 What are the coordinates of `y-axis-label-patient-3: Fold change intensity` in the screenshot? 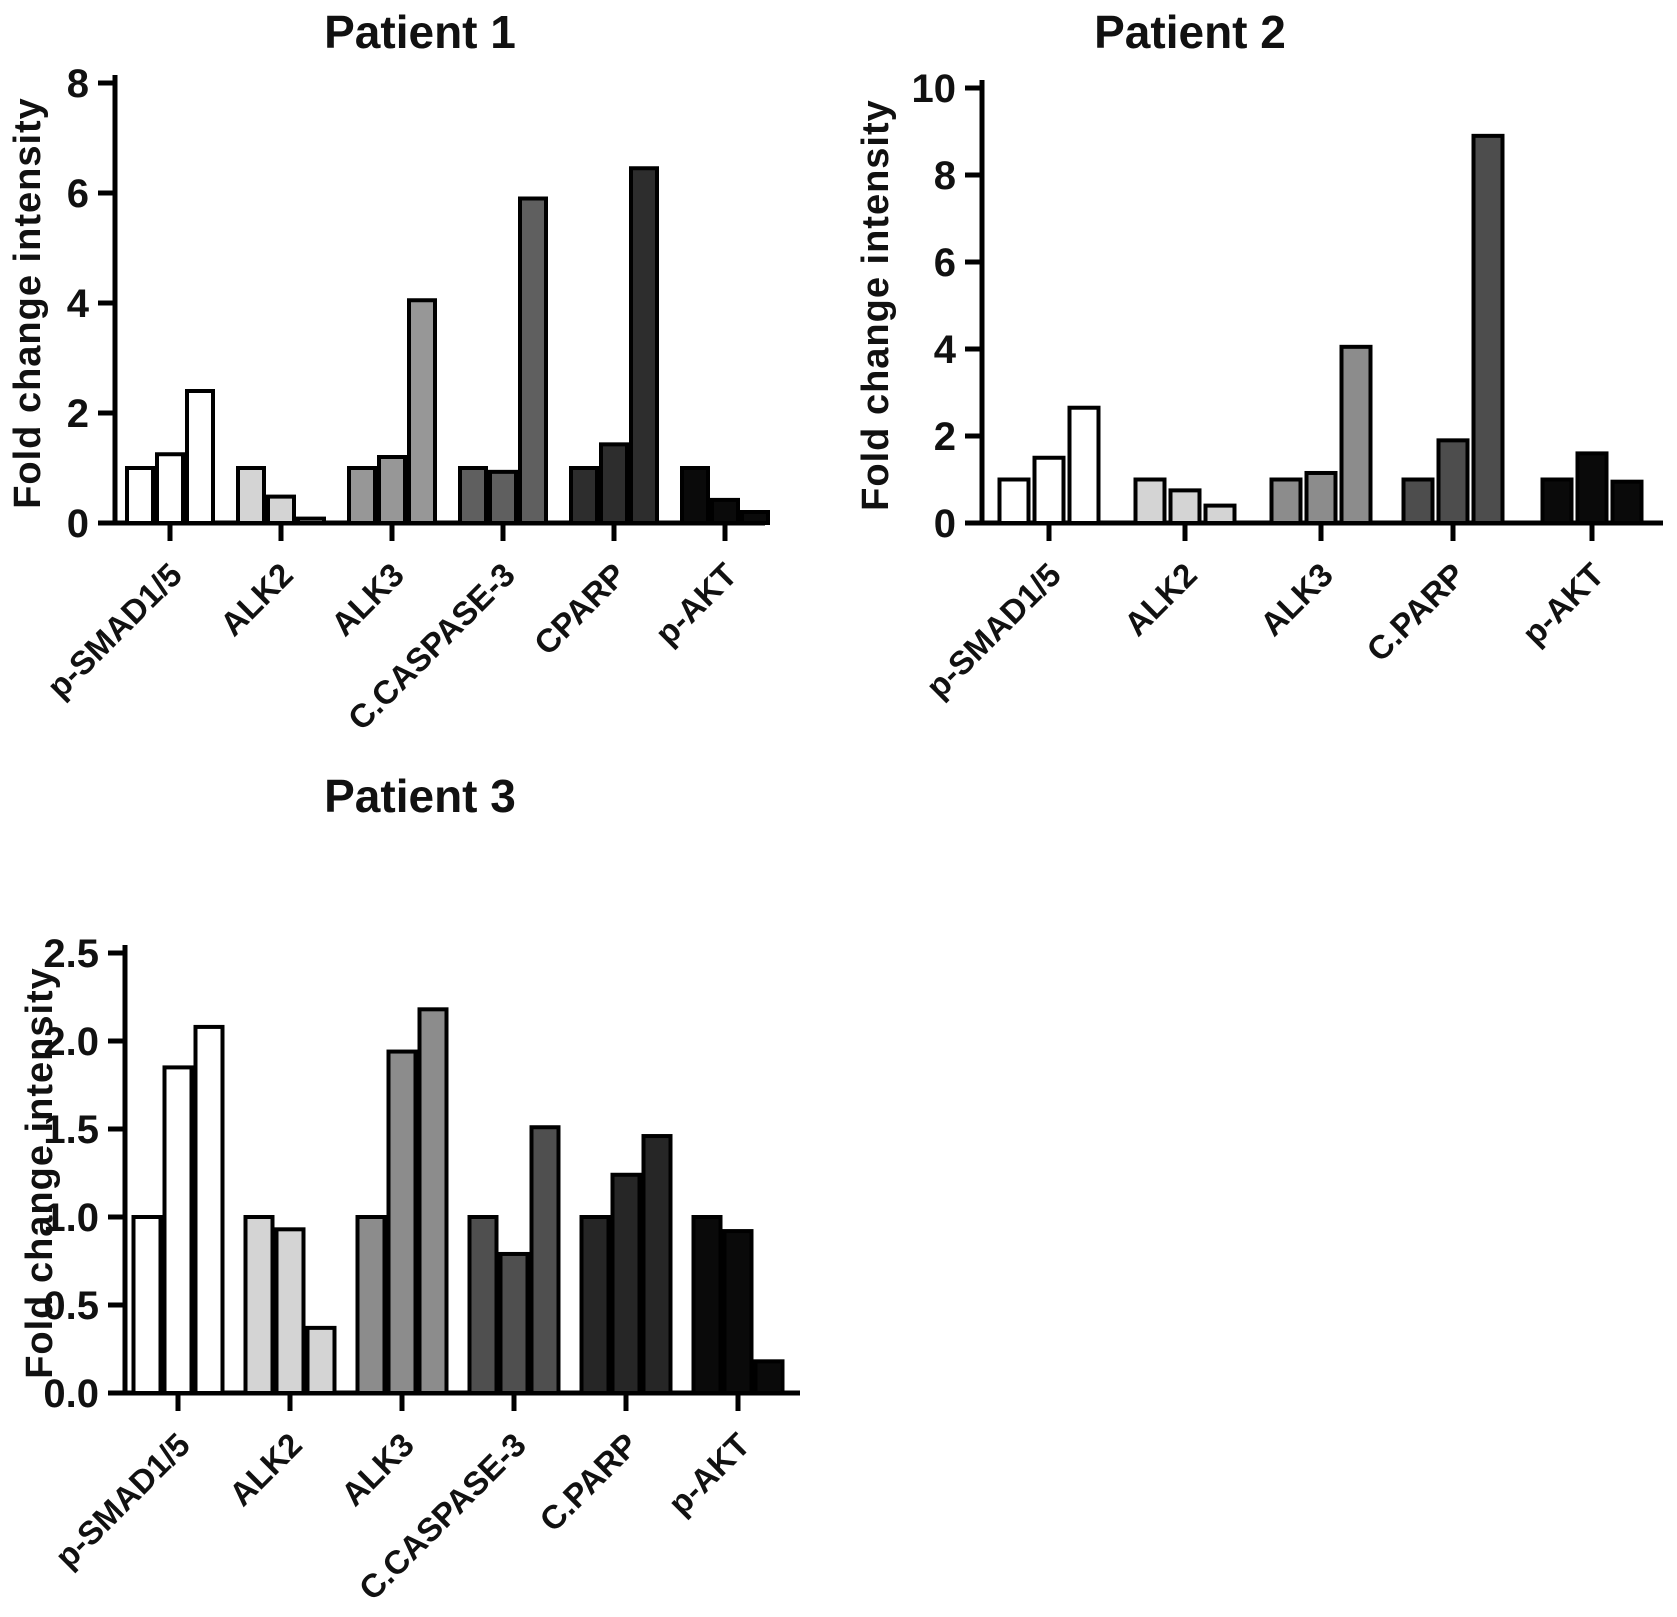 It's located at (40, 1173).